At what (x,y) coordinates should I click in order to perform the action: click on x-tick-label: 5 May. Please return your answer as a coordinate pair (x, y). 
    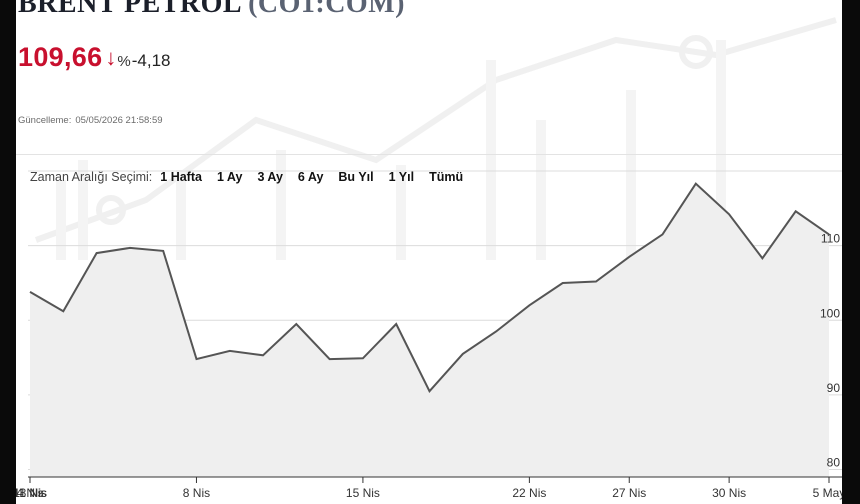
    Looking at the image, I should click on (827, 493).